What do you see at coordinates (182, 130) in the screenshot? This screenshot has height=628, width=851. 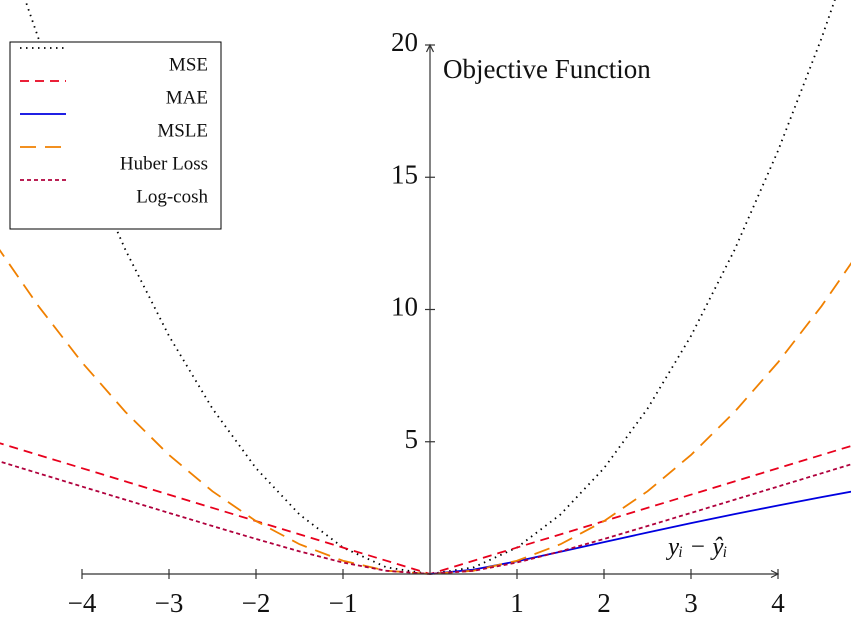 I see `legend-label: MSLE` at bounding box center [182, 130].